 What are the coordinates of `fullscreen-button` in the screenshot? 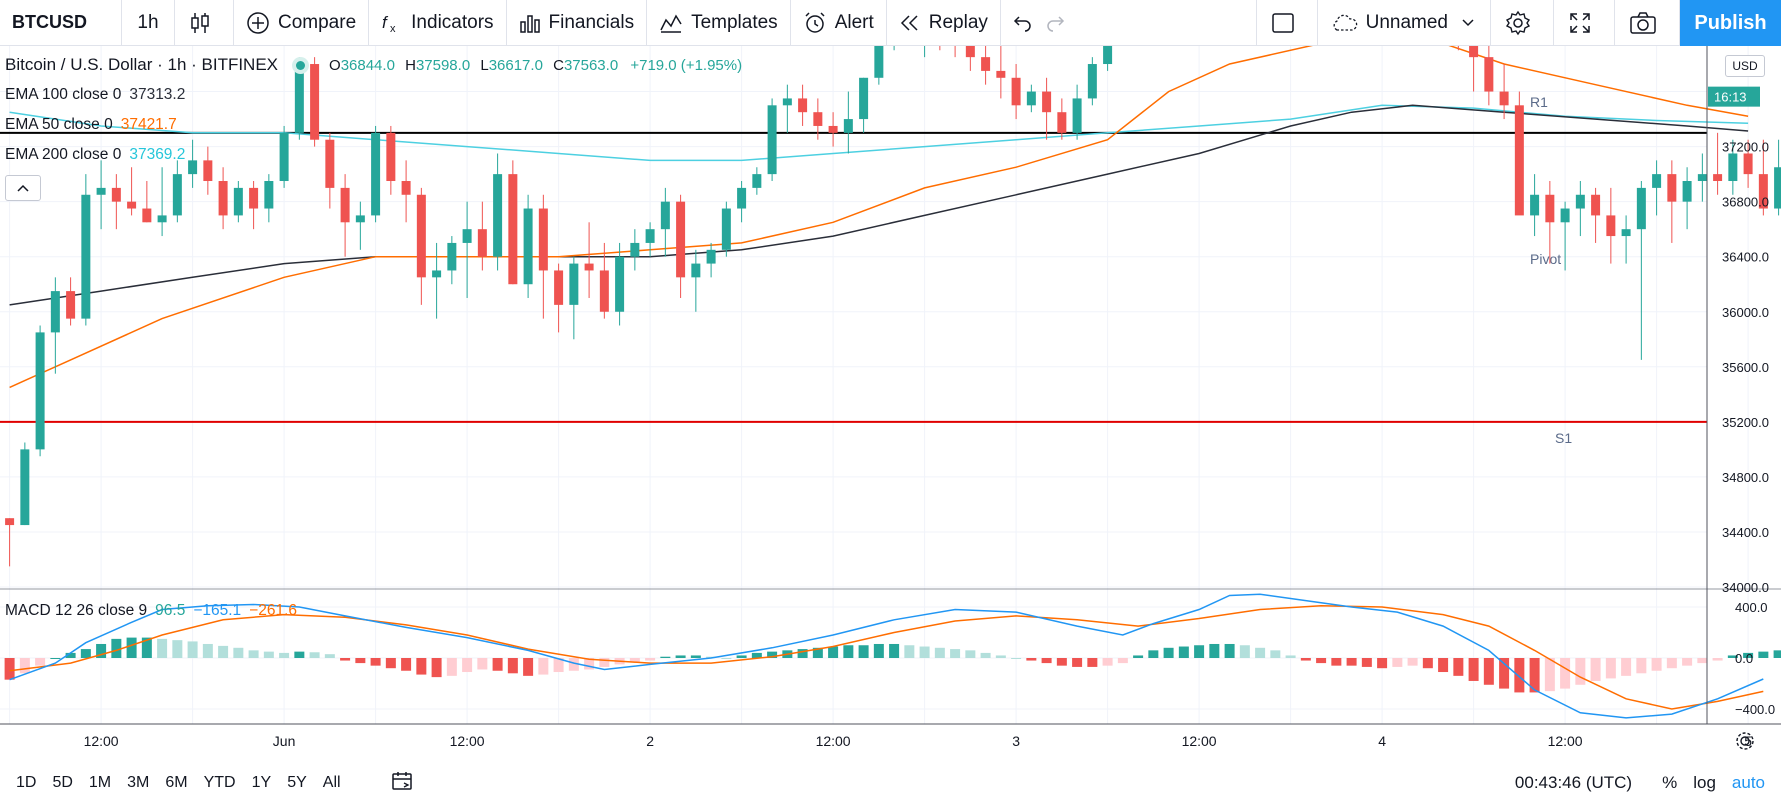 It's located at (1584, 23).